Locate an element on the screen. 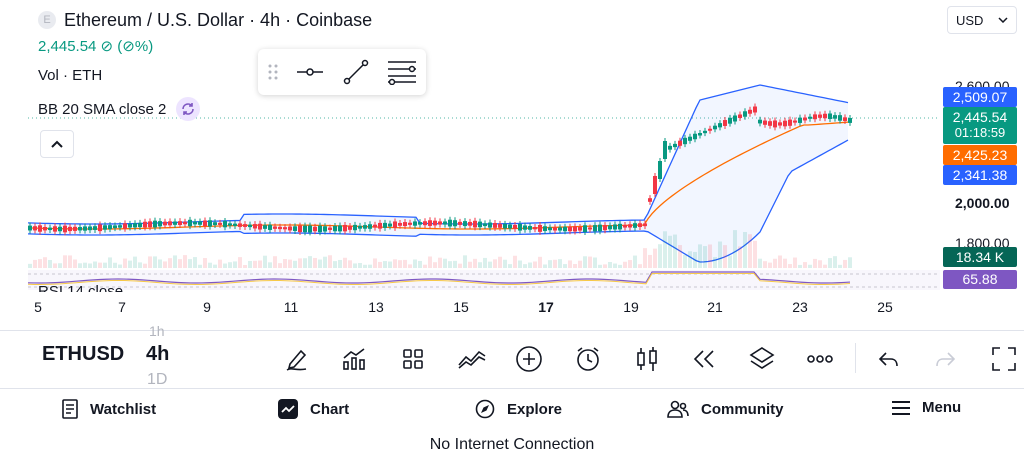  add-icon is located at coordinates (529, 359).